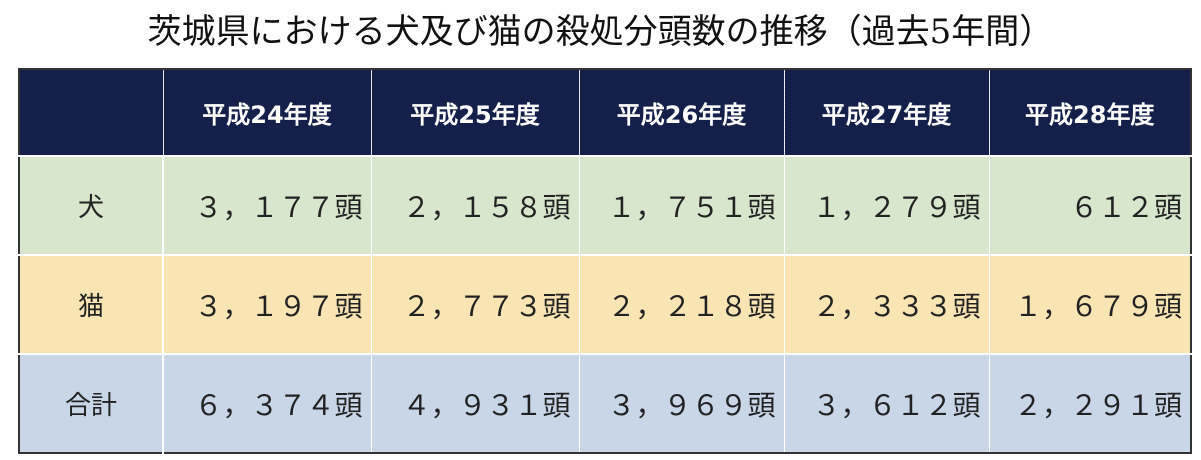  What do you see at coordinates (600, 32) in the screenshot?
I see `title: 茨城県における犬及び猫の殺処分頭数の推移（過去5年間）` at bounding box center [600, 32].